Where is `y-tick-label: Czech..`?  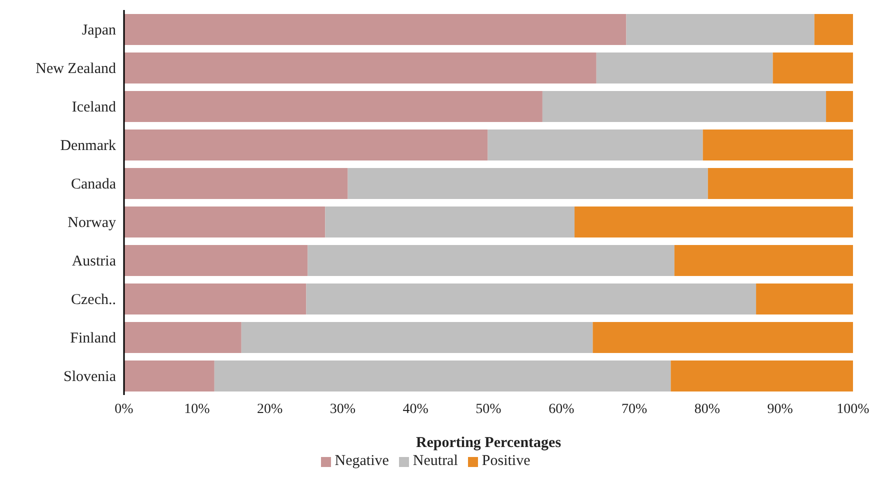
y-tick-label: Czech.. is located at coordinates (93, 300).